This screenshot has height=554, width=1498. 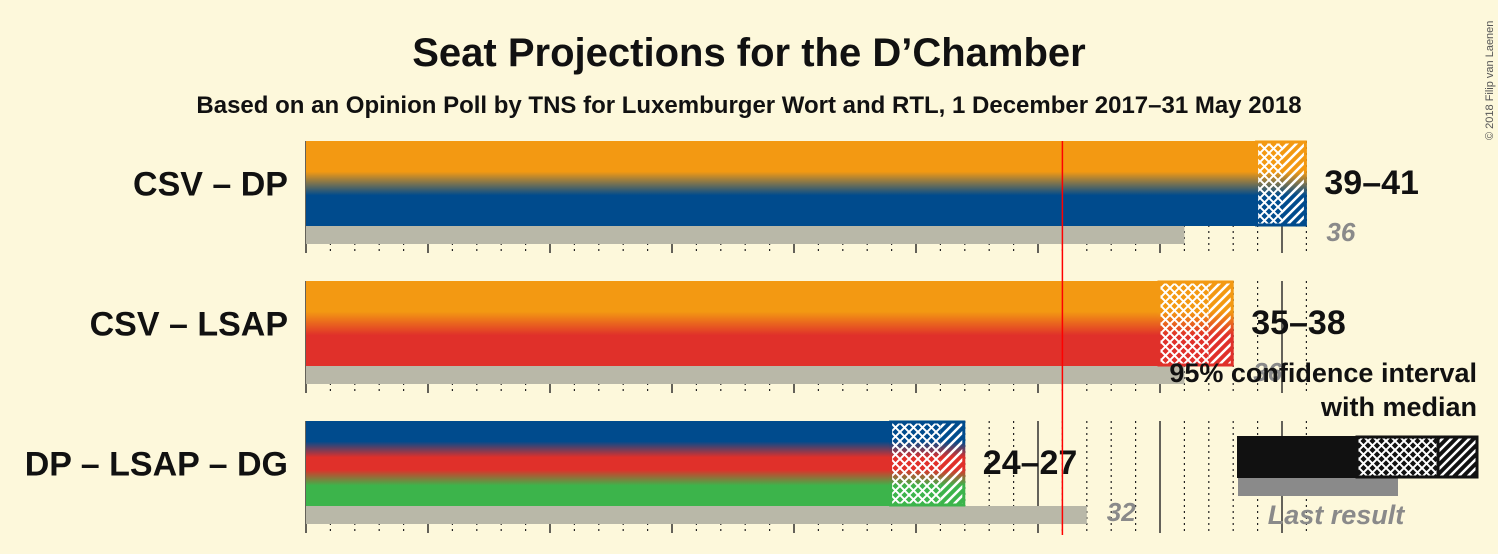 What do you see at coordinates (1323, 373) in the screenshot?
I see `legend-ci-label: 95% confidence interval` at bounding box center [1323, 373].